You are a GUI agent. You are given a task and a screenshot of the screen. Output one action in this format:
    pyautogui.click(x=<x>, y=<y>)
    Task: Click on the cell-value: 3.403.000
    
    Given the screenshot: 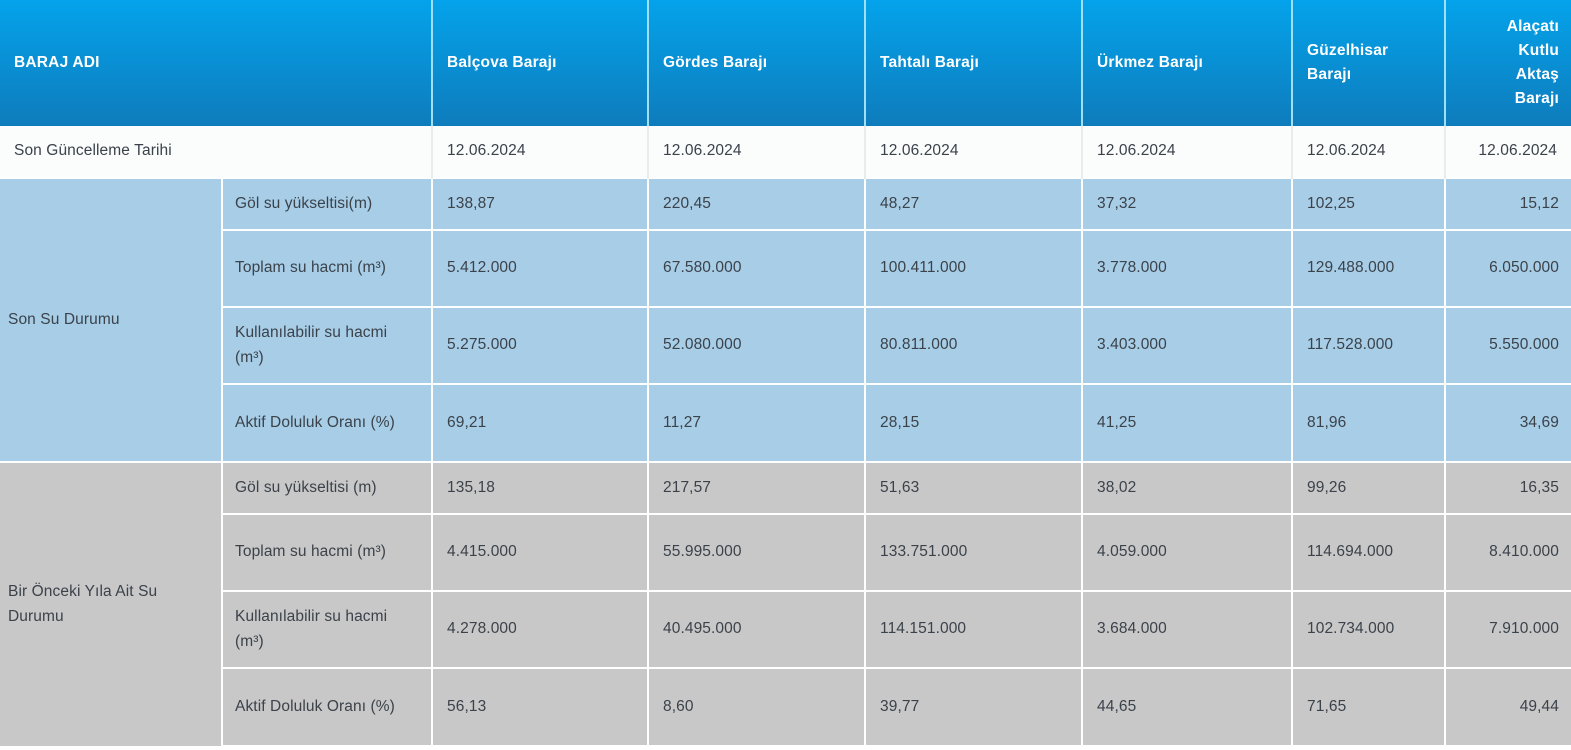 What is the action you would take?
    pyautogui.click(x=1186, y=345)
    